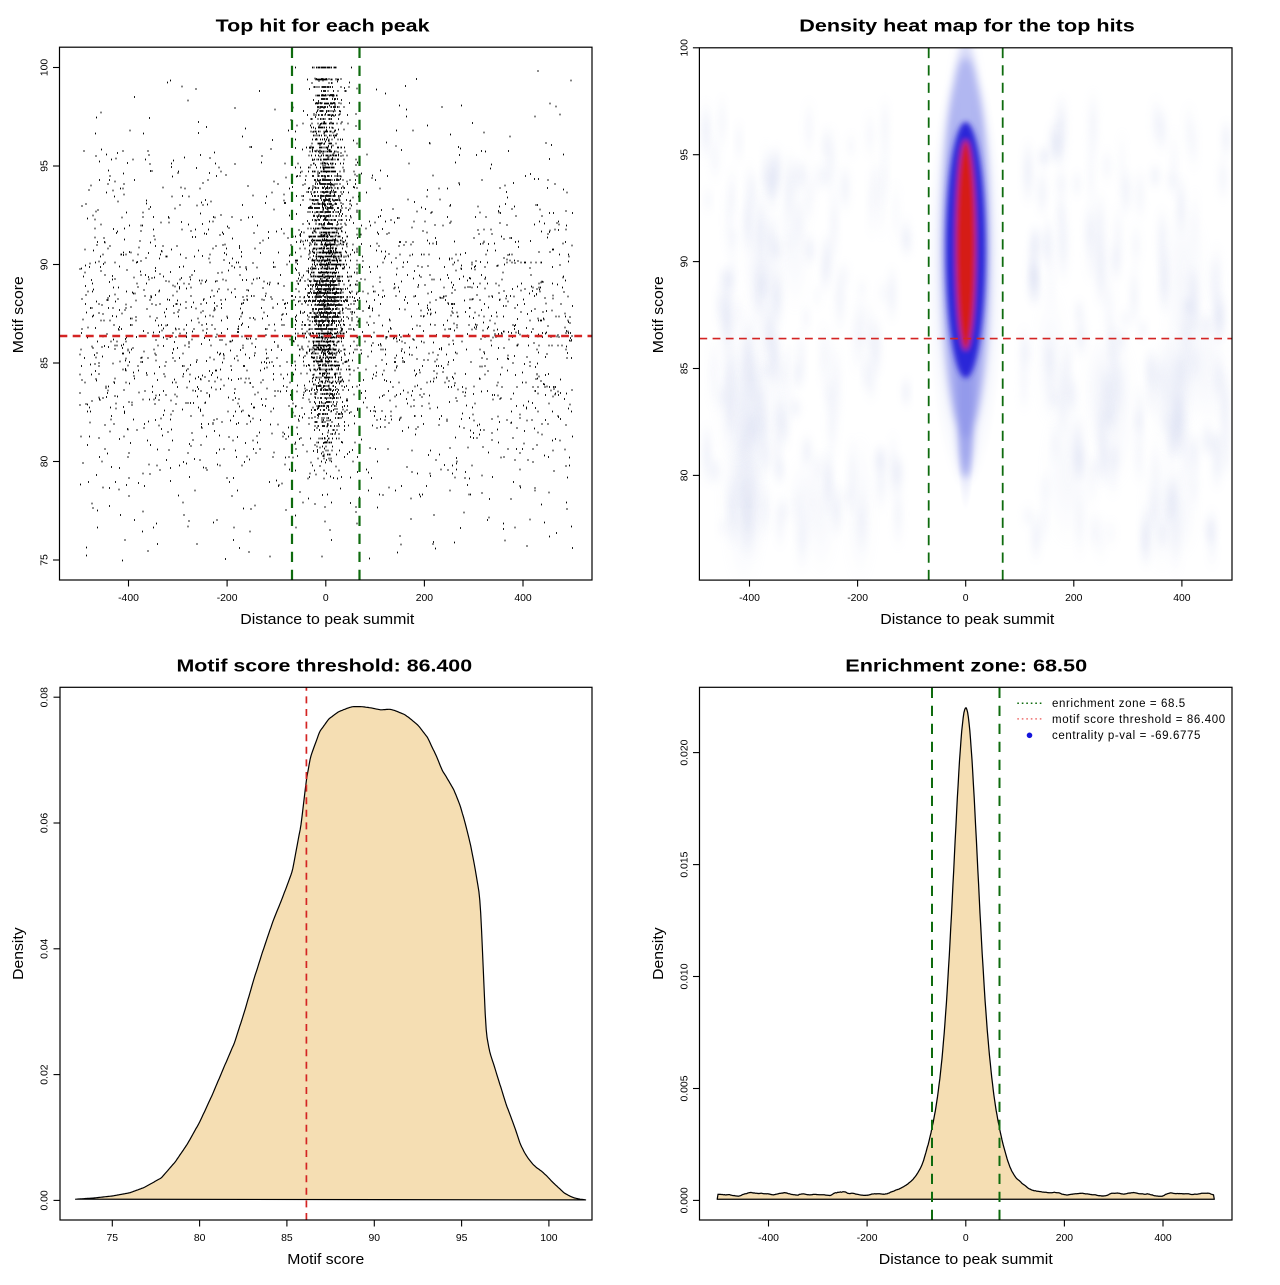 The image size is (1280, 1285). I want to click on svg-text: 0.06, so click(45, 823).